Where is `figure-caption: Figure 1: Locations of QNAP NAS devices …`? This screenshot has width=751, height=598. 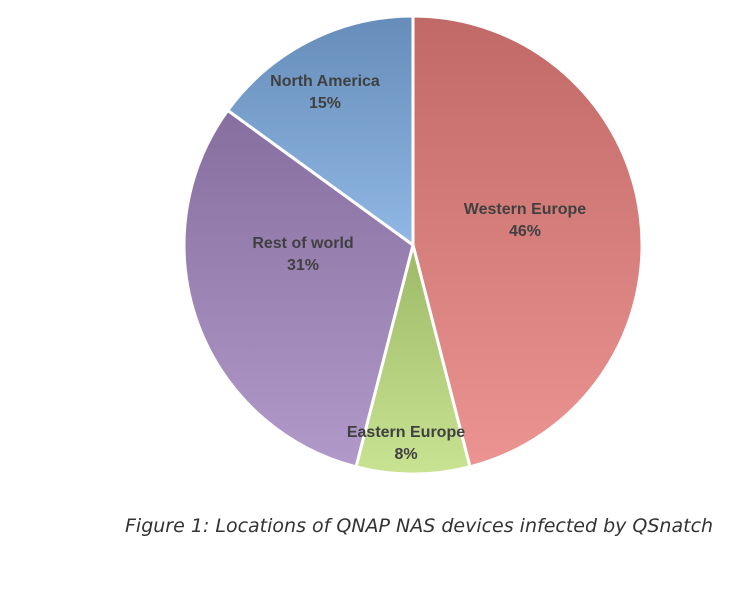
figure-caption: Figure 1: Locations of QNAP NAS devices … is located at coordinates (419, 526).